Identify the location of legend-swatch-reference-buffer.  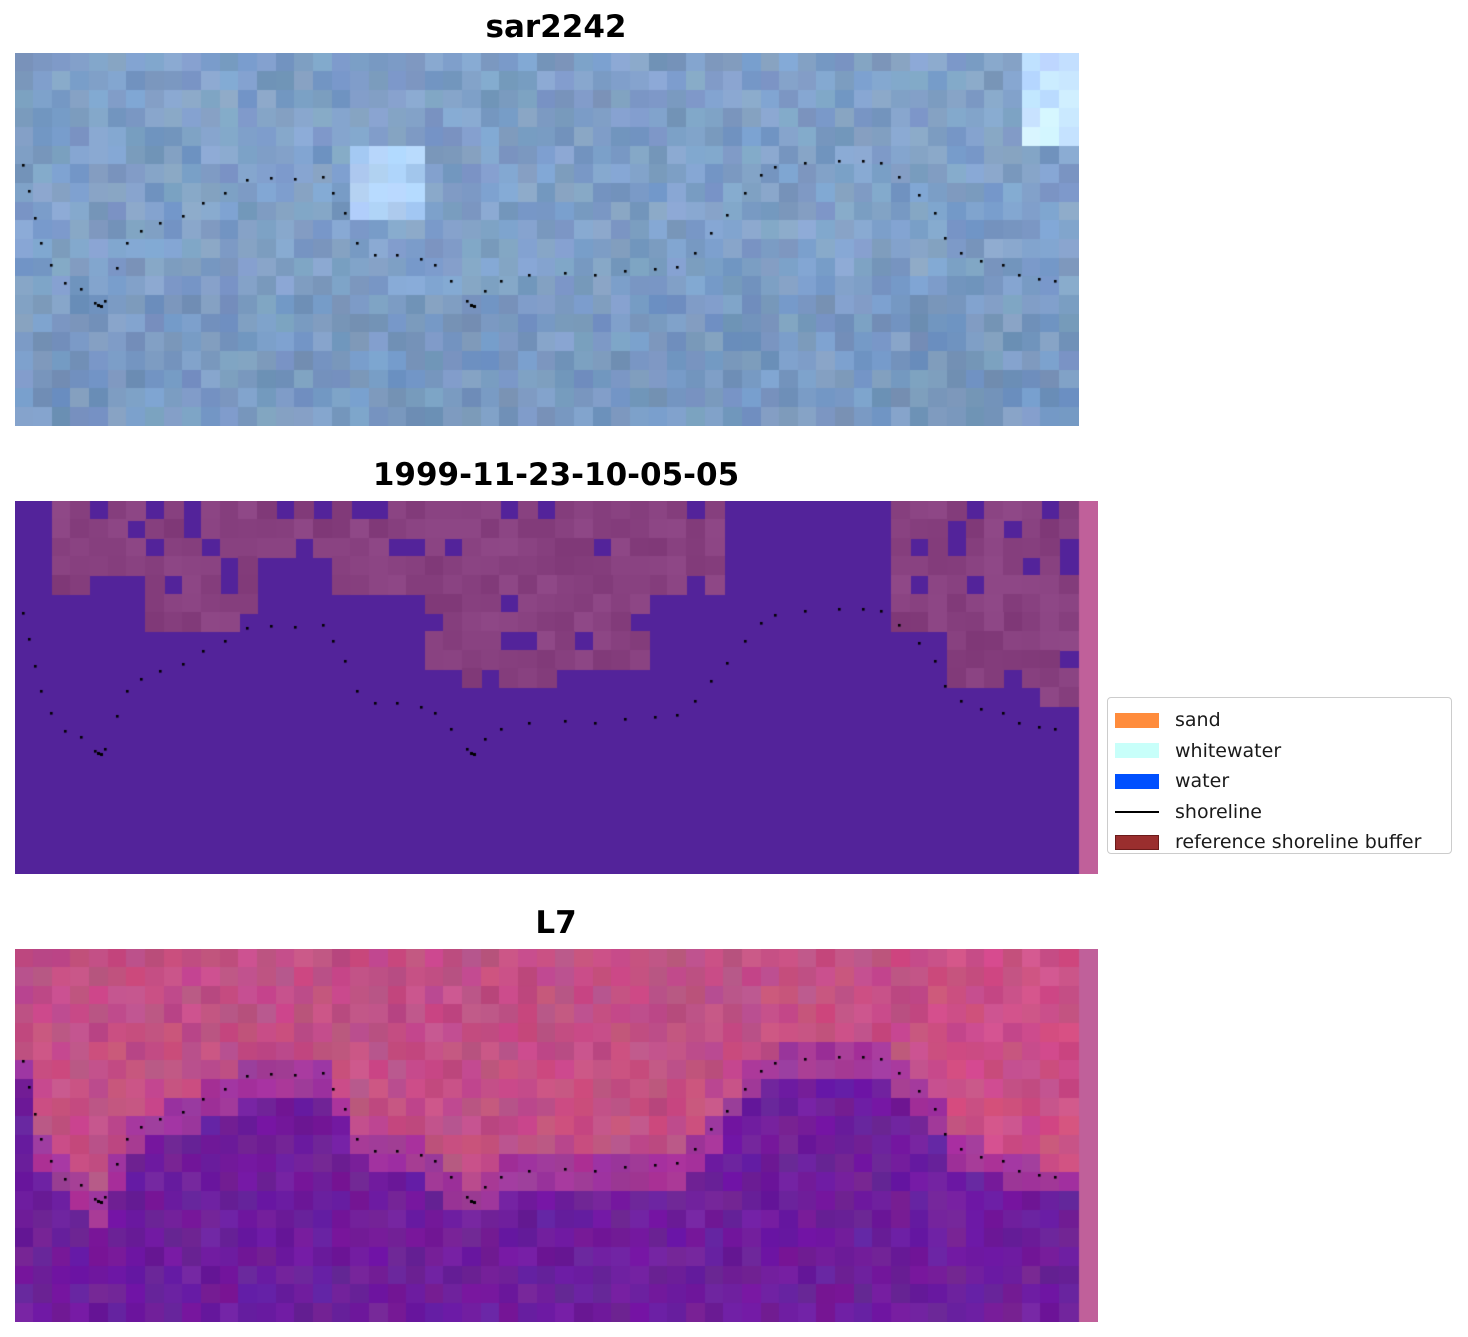
(1137, 842).